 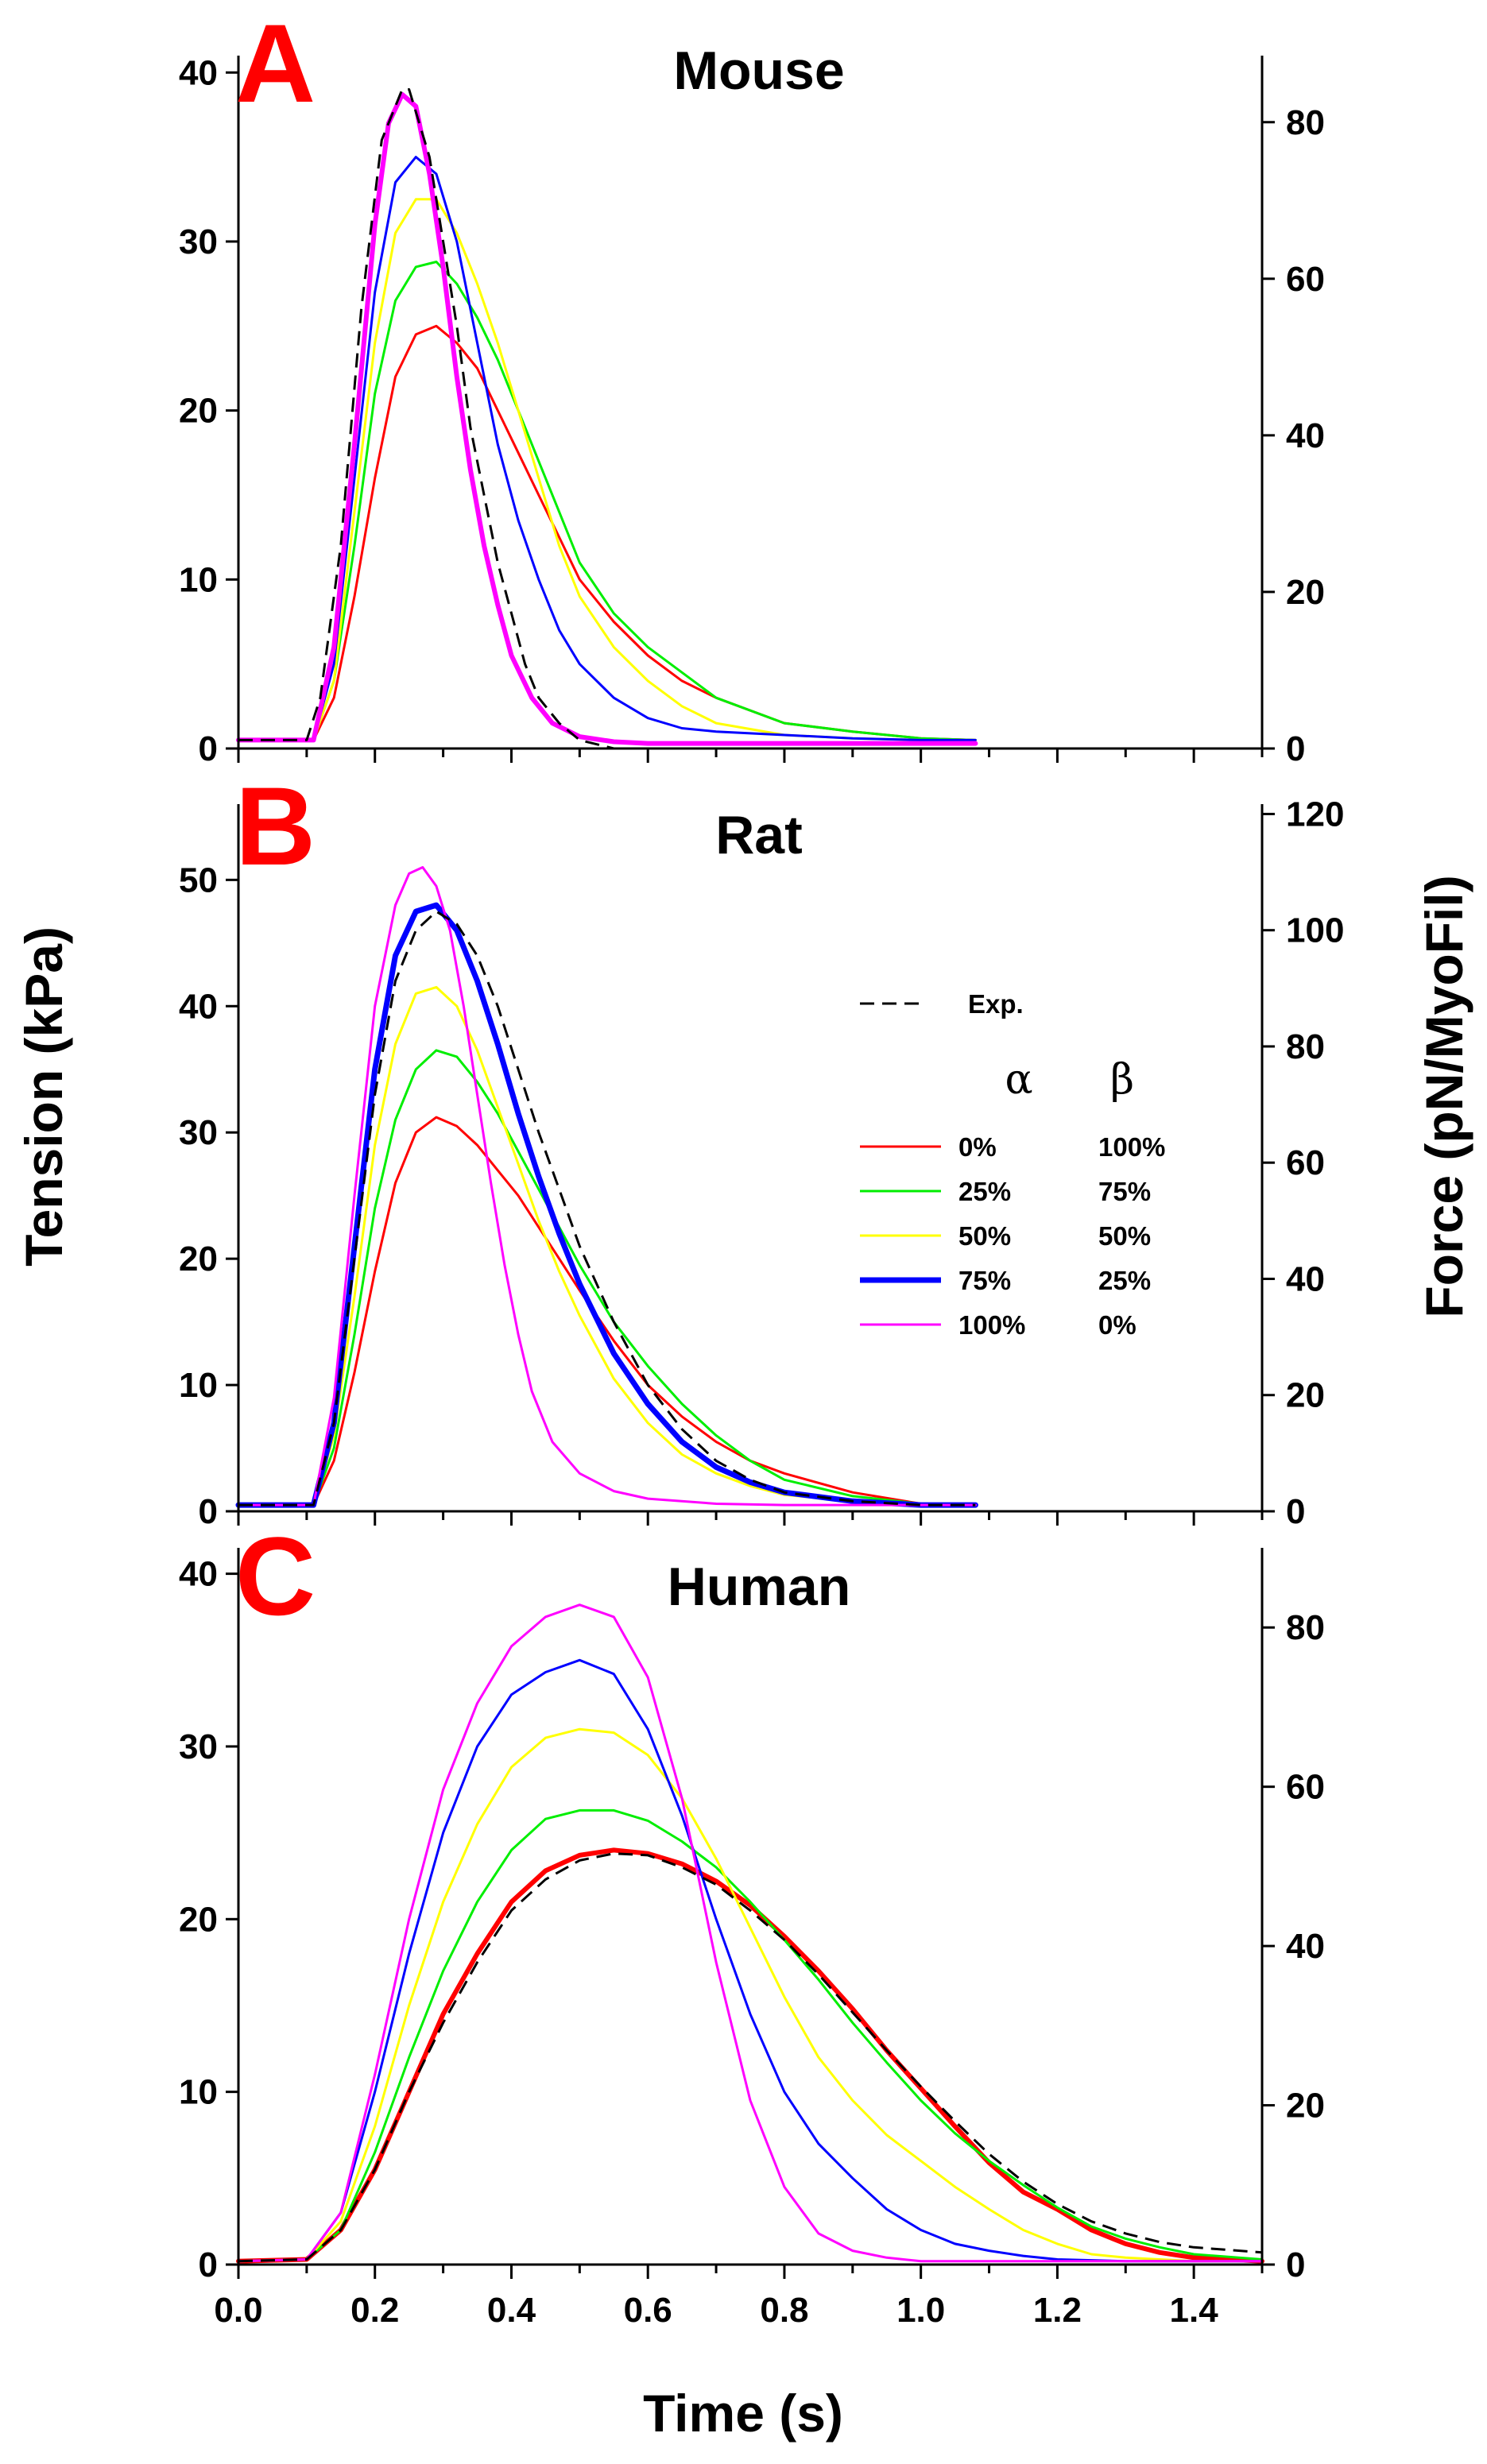 I want to click on panel-c-series-25pct, so click(x=750, y=2035).